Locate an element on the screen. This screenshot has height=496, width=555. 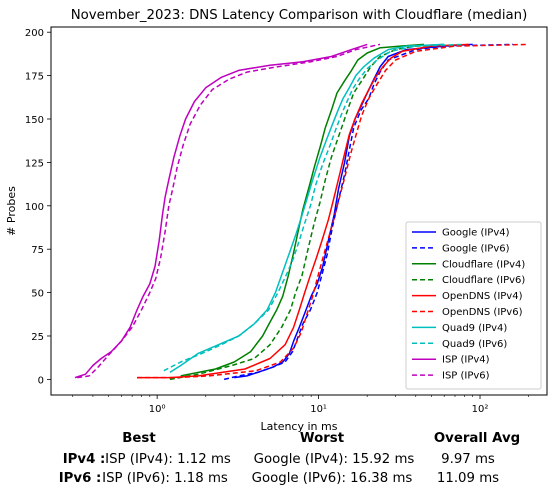
x-tick-label: 10⁰ is located at coordinates (157, 409).